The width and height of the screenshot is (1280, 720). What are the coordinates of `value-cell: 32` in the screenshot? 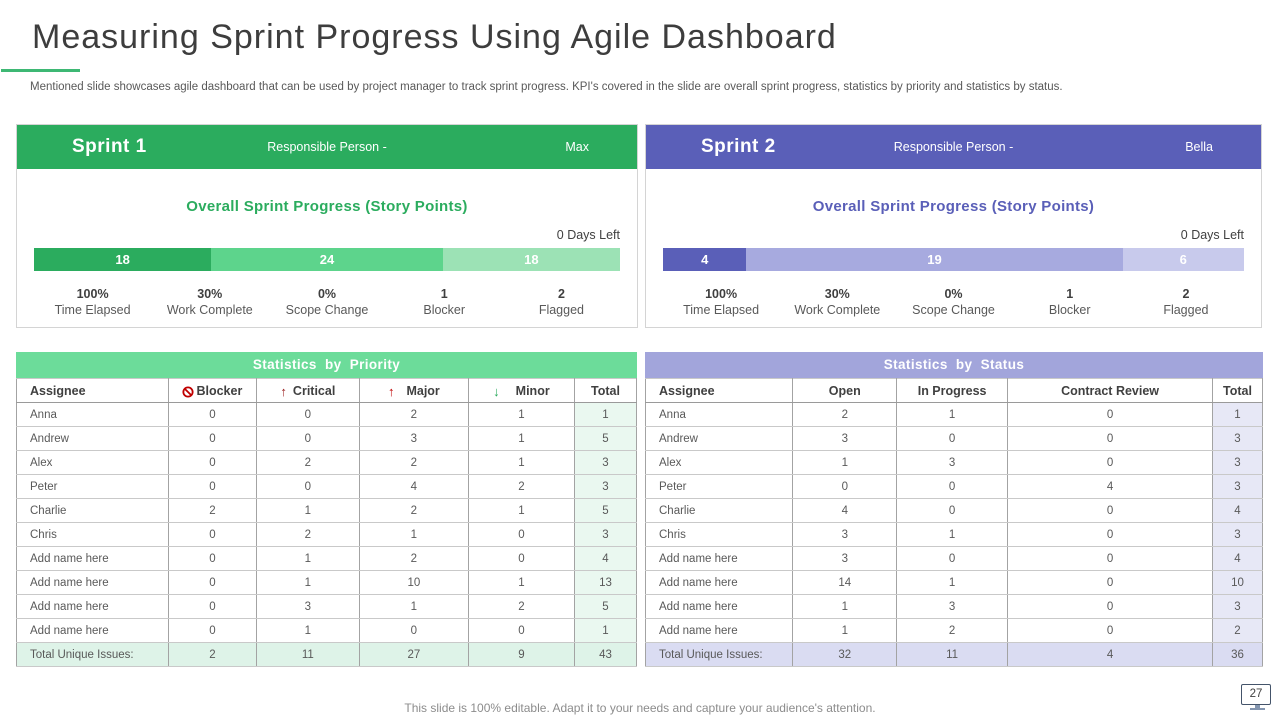 It's located at (845, 654).